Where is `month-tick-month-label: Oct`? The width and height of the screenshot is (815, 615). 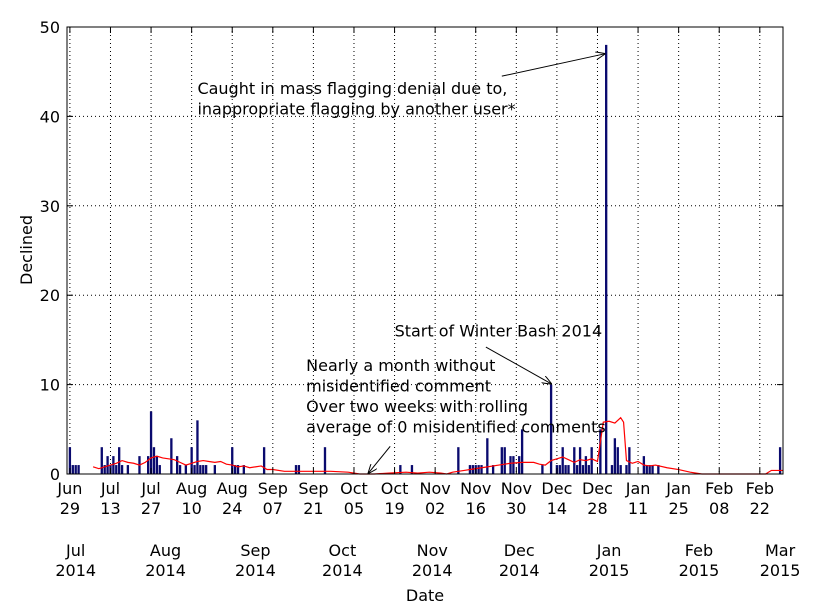
month-tick-month-label: Oct is located at coordinates (343, 550).